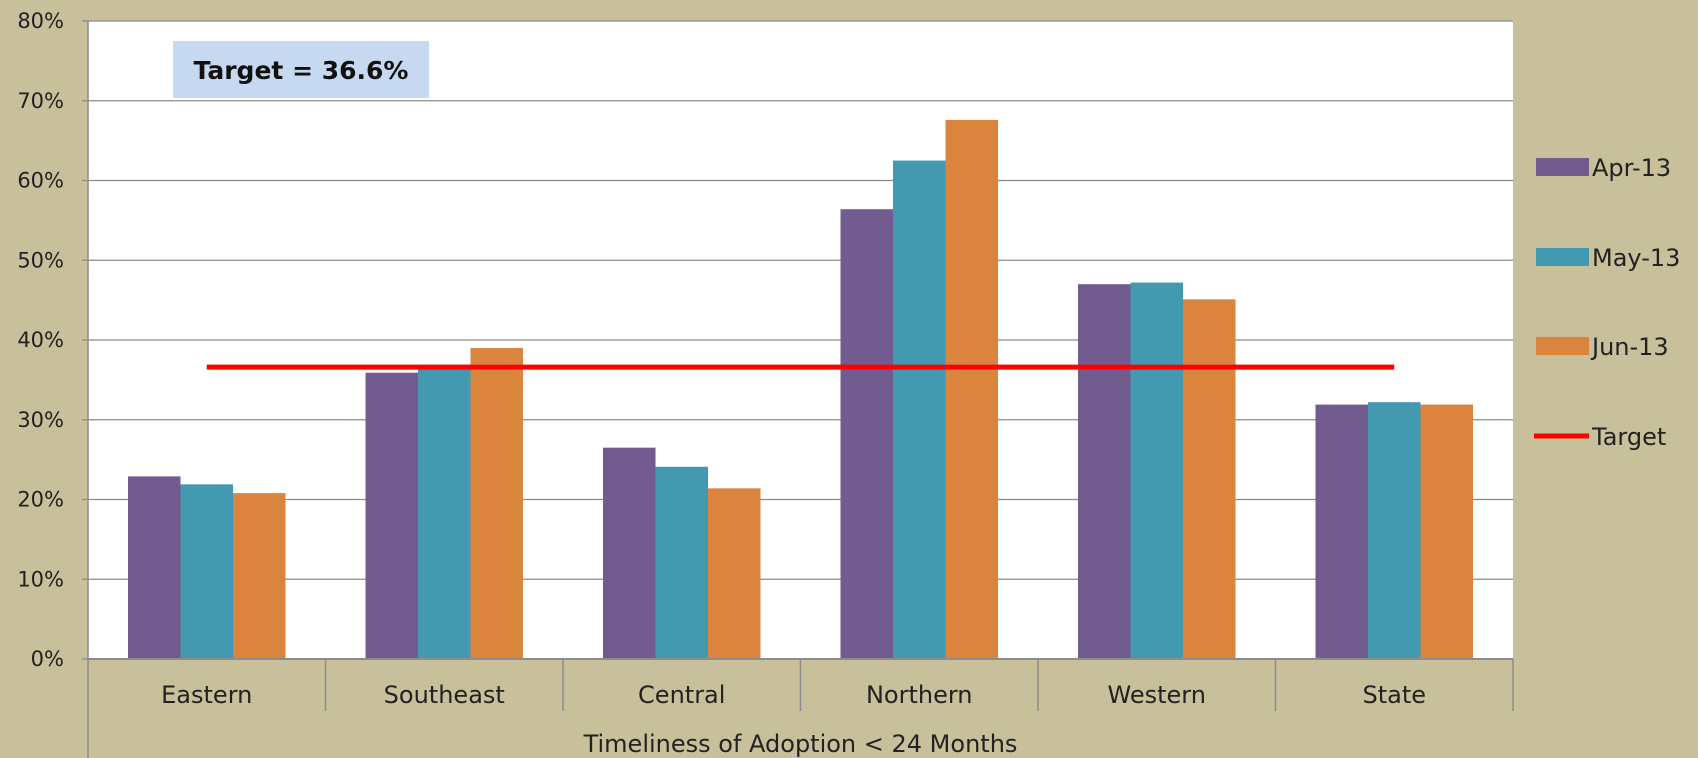 This screenshot has height=758, width=1698. What do you see at coordinates (40, 181) in the screenshot?
I see `y-tick-label: 60%` at bounding box center [40, 181].